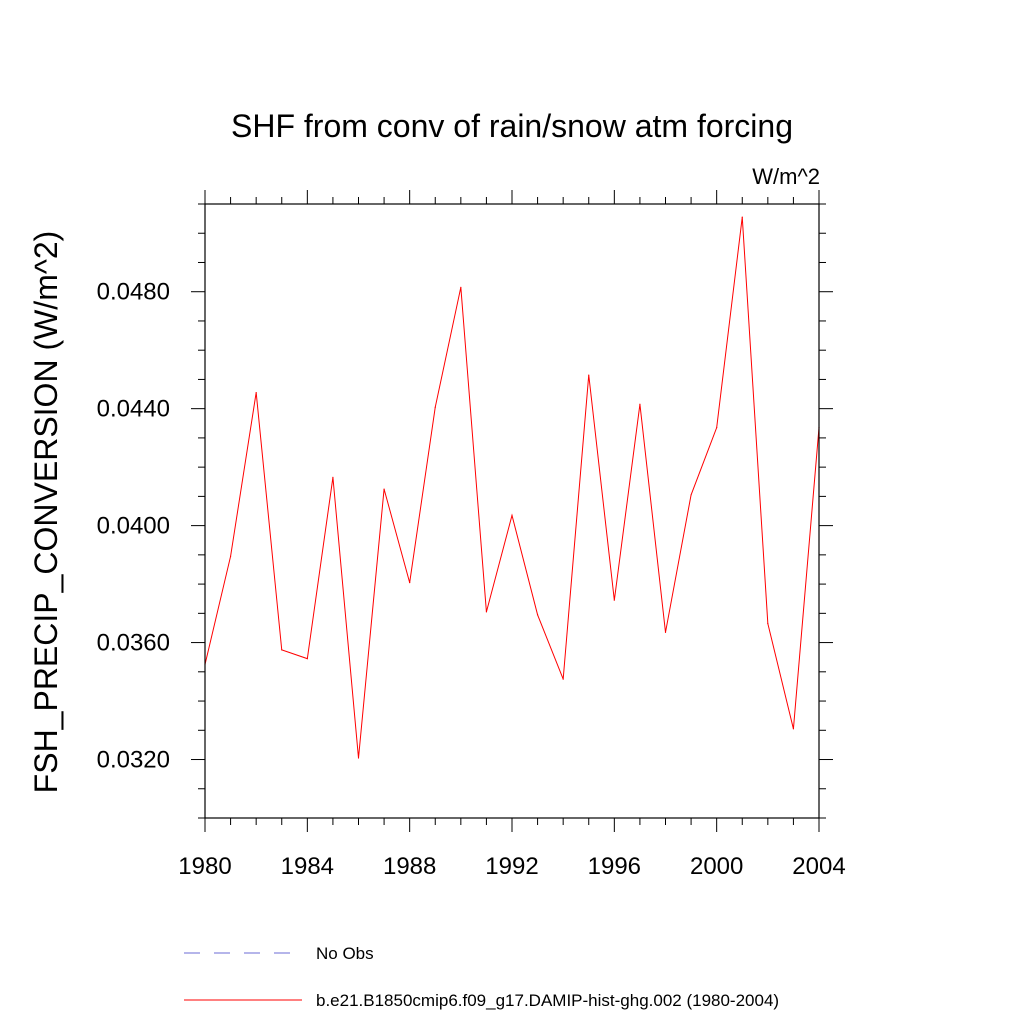 This screenshot has height=1024, width=1024. I want to click on x-tick-label: 1988, so click(409, 866).